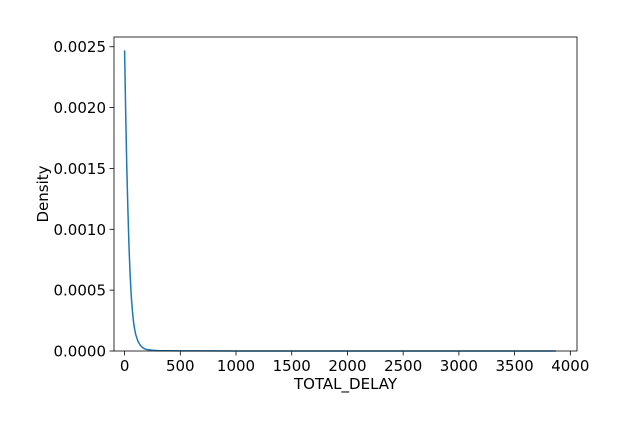  What do you see at coordinates (403, 366) in the screenshot?
I see `x-tick-label: 2500` at bounding box center [403, 366].